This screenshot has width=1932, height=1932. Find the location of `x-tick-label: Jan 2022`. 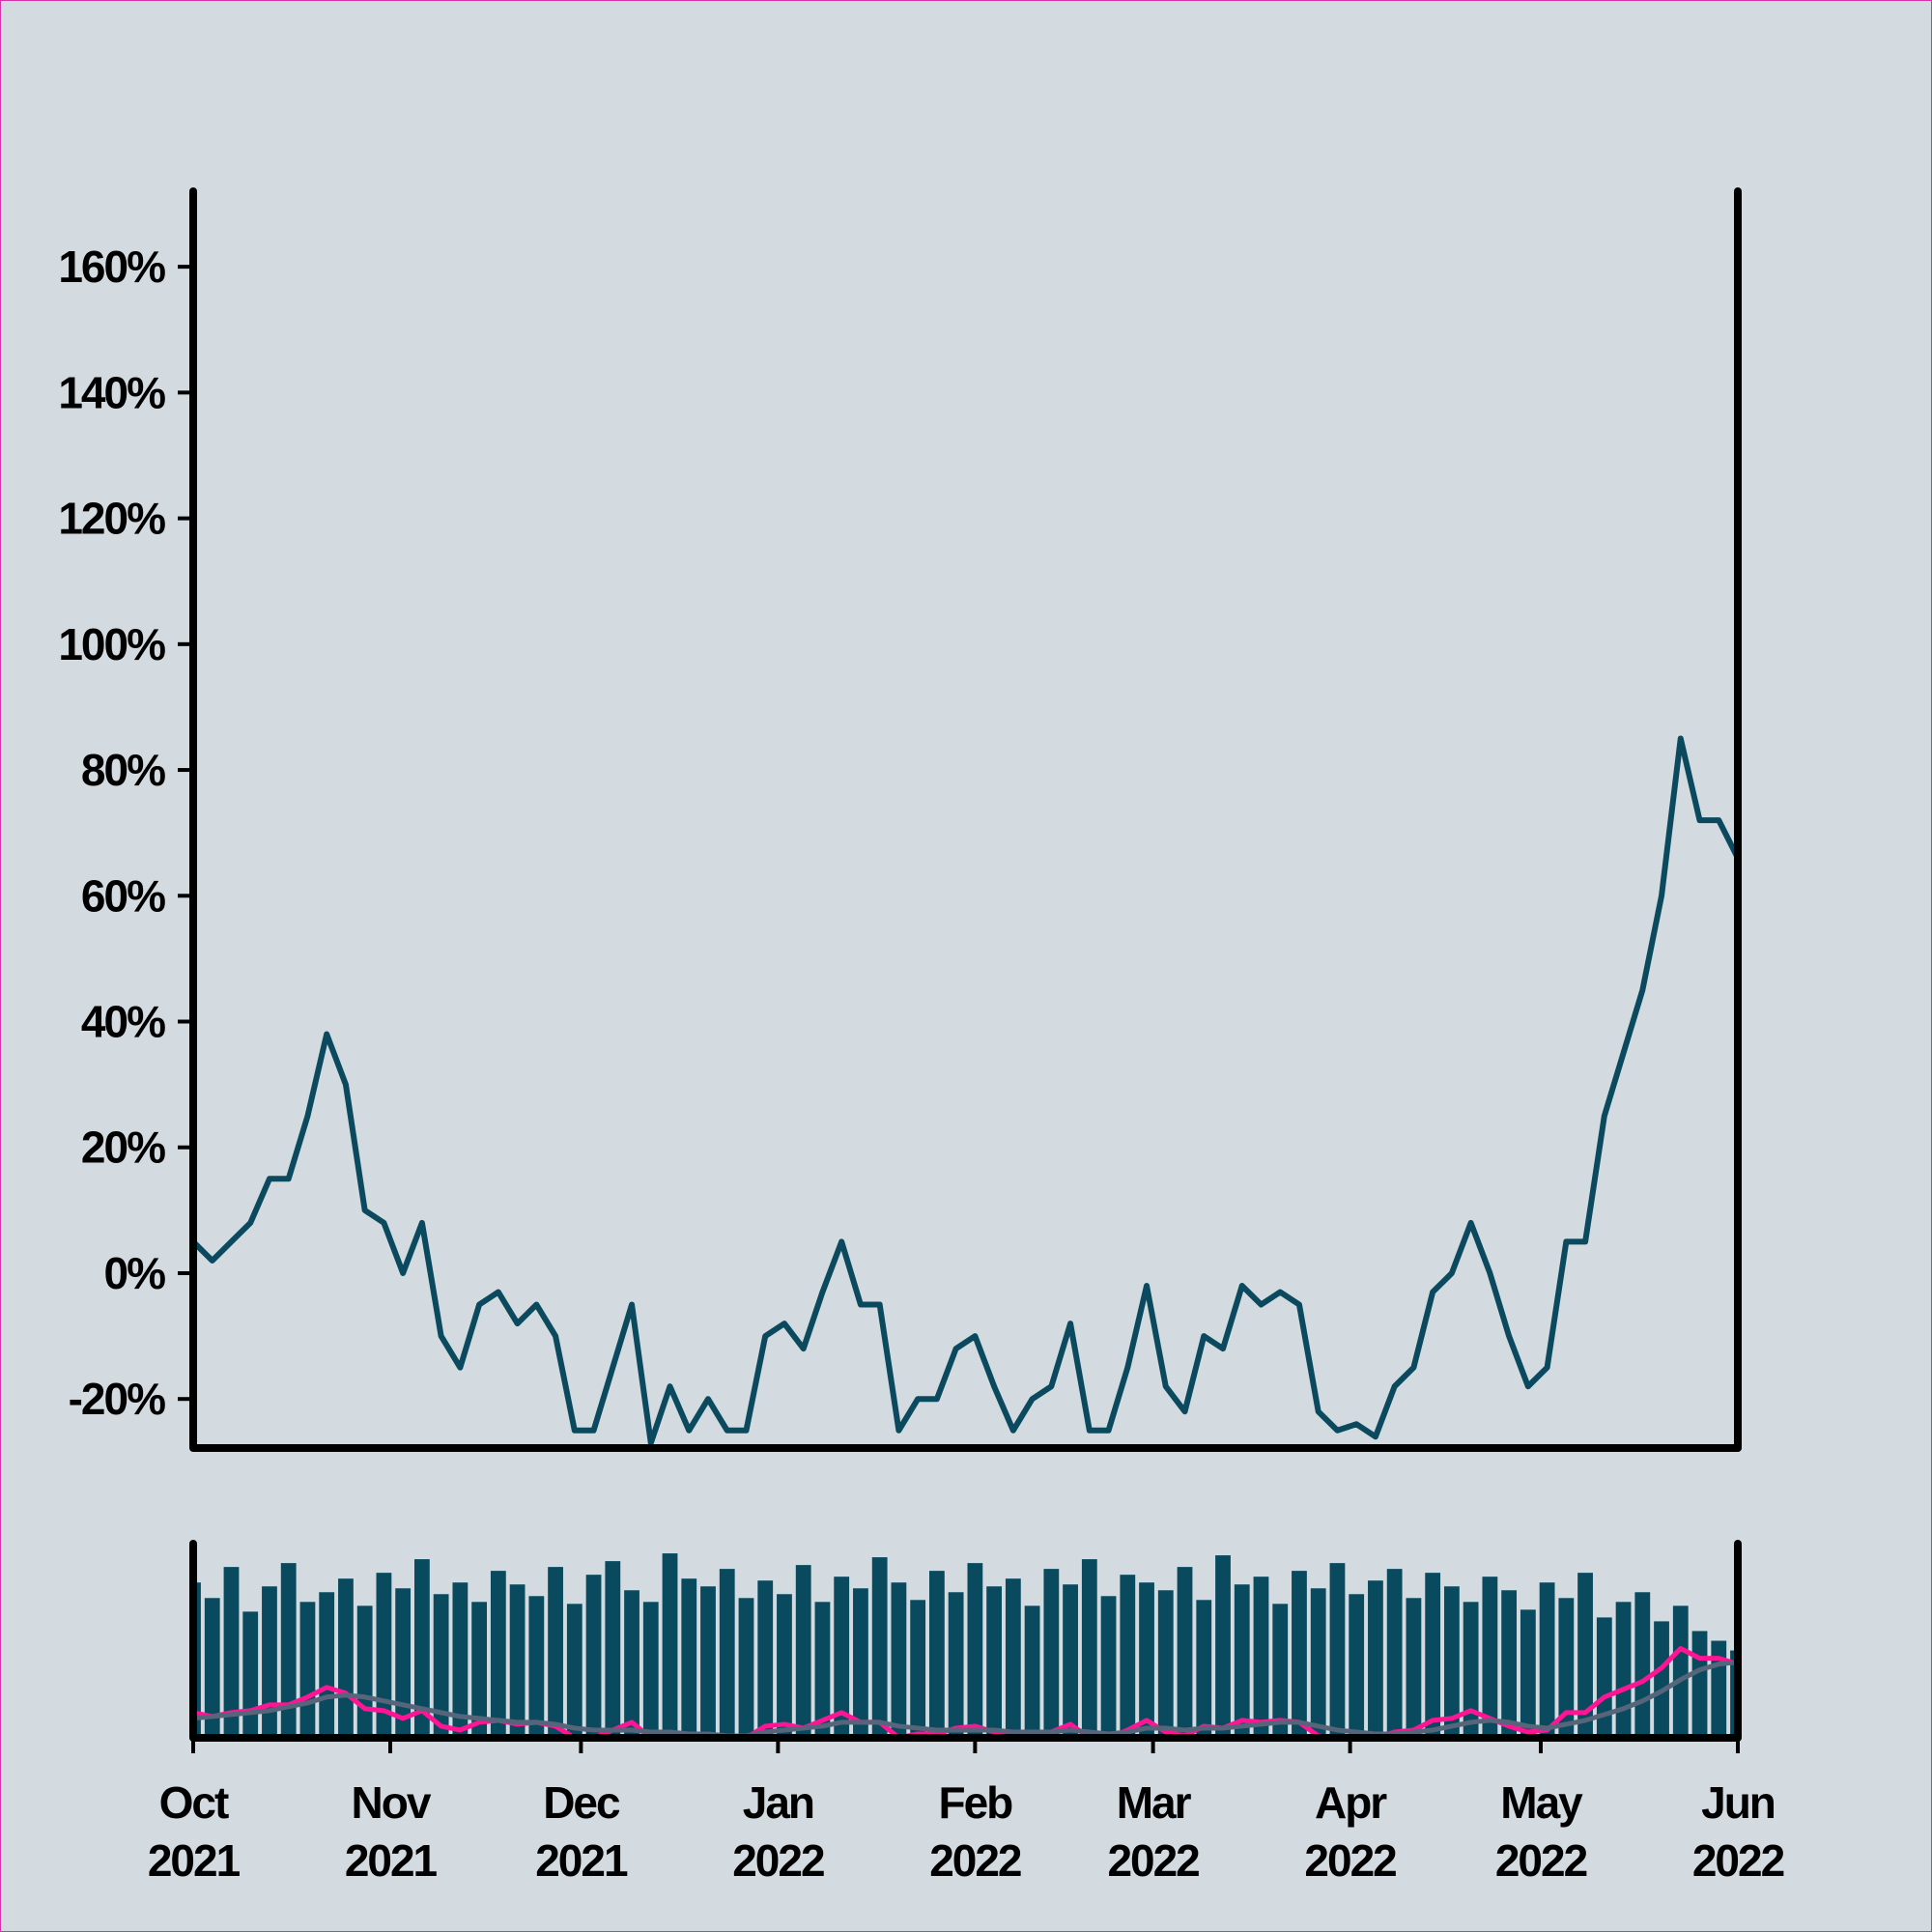

x-tick-label: Jan 2022 is located at coordinates (778, 1831).